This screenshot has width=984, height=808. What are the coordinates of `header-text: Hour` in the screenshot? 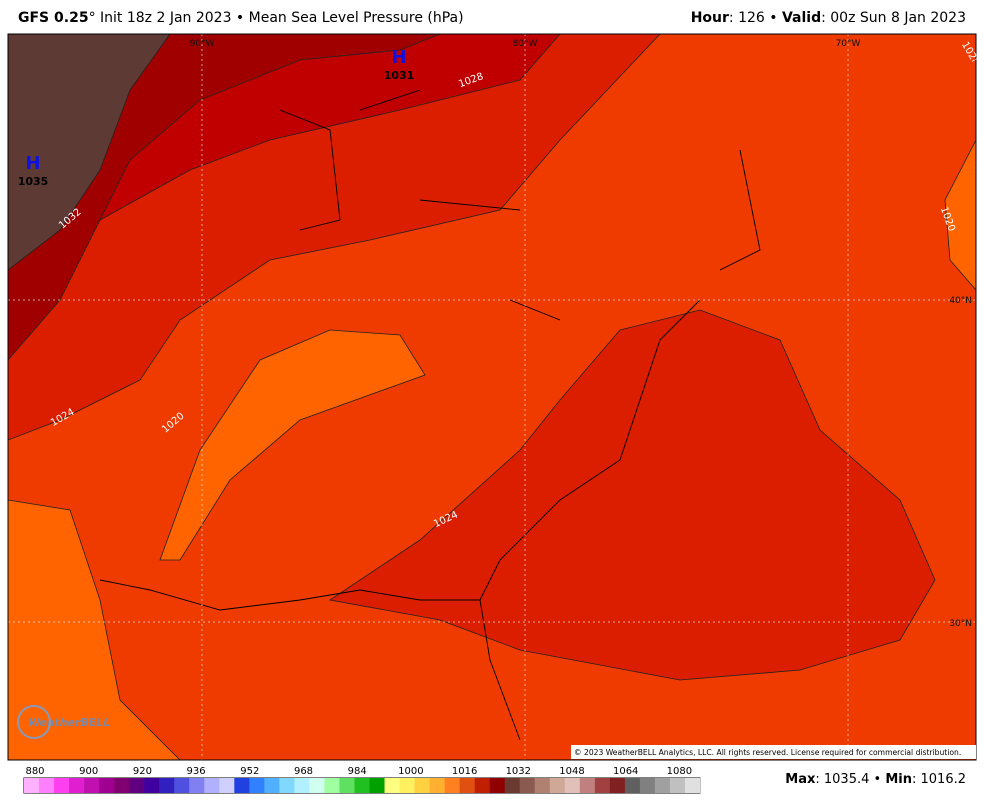 It's located at (709, 18).